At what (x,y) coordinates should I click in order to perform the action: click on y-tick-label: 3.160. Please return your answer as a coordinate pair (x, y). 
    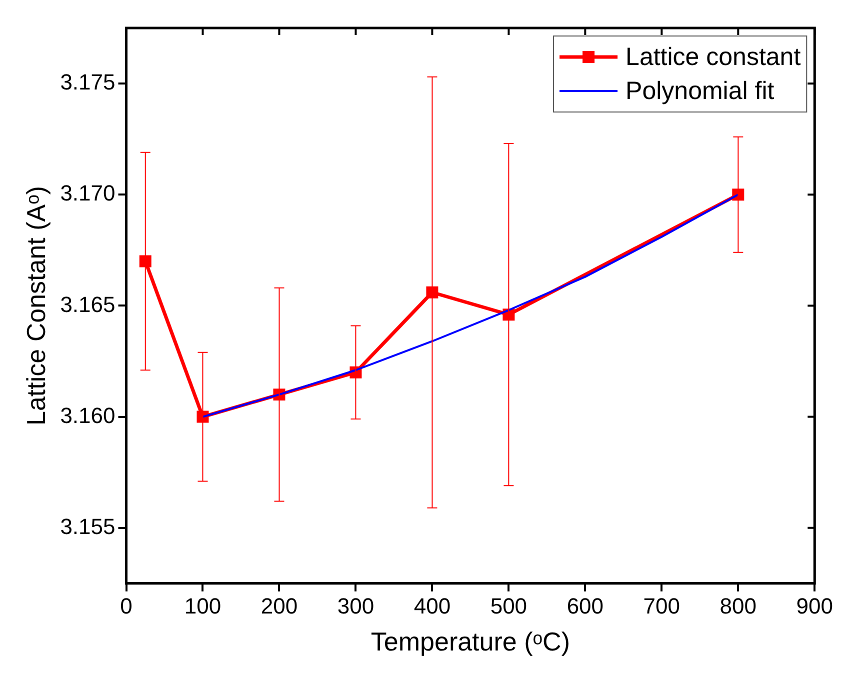
    Looking at the image, I should click on (88, 415).